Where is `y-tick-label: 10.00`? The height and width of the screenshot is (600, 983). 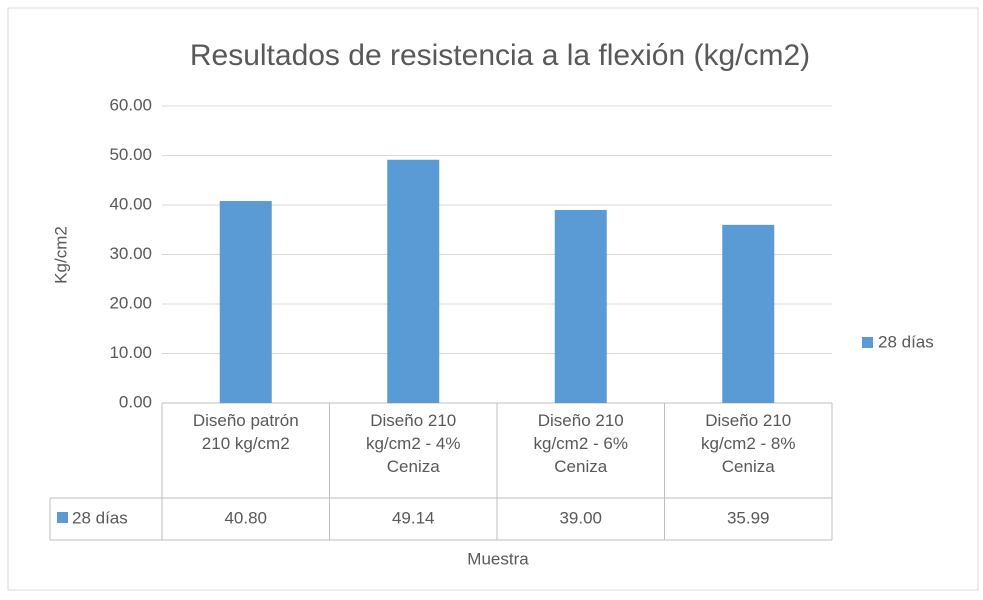
y-tick-label: 10.00 is located at coordinates (130, 352).